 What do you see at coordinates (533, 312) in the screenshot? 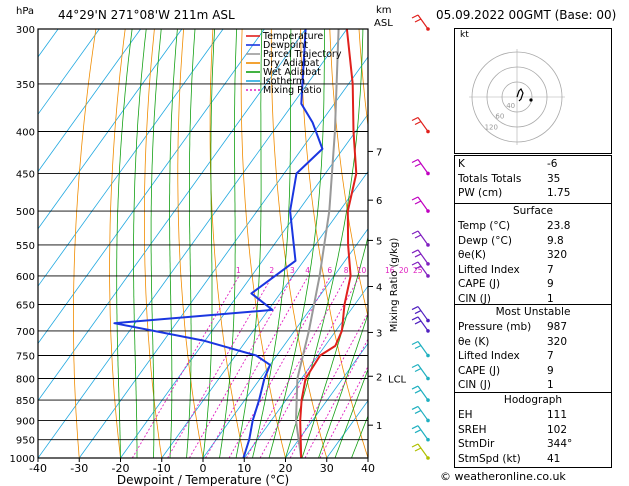
I see `most-unstable-title: Most Unstable` at bounding box center [533, 312].